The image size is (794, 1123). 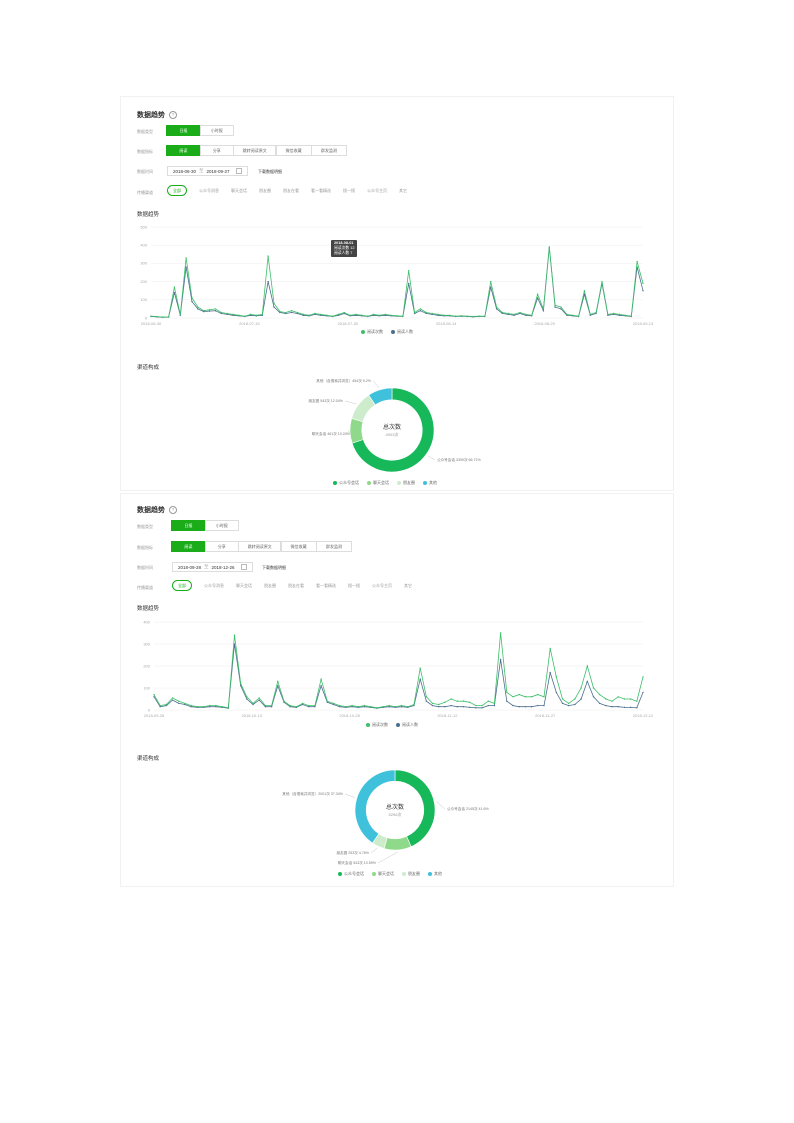 What do you see at coordinates (212, 567) in the screenshot?
I see `date-range-picker: 2018-09-28 至 2018-12-26` at bounding box center [212, 567].